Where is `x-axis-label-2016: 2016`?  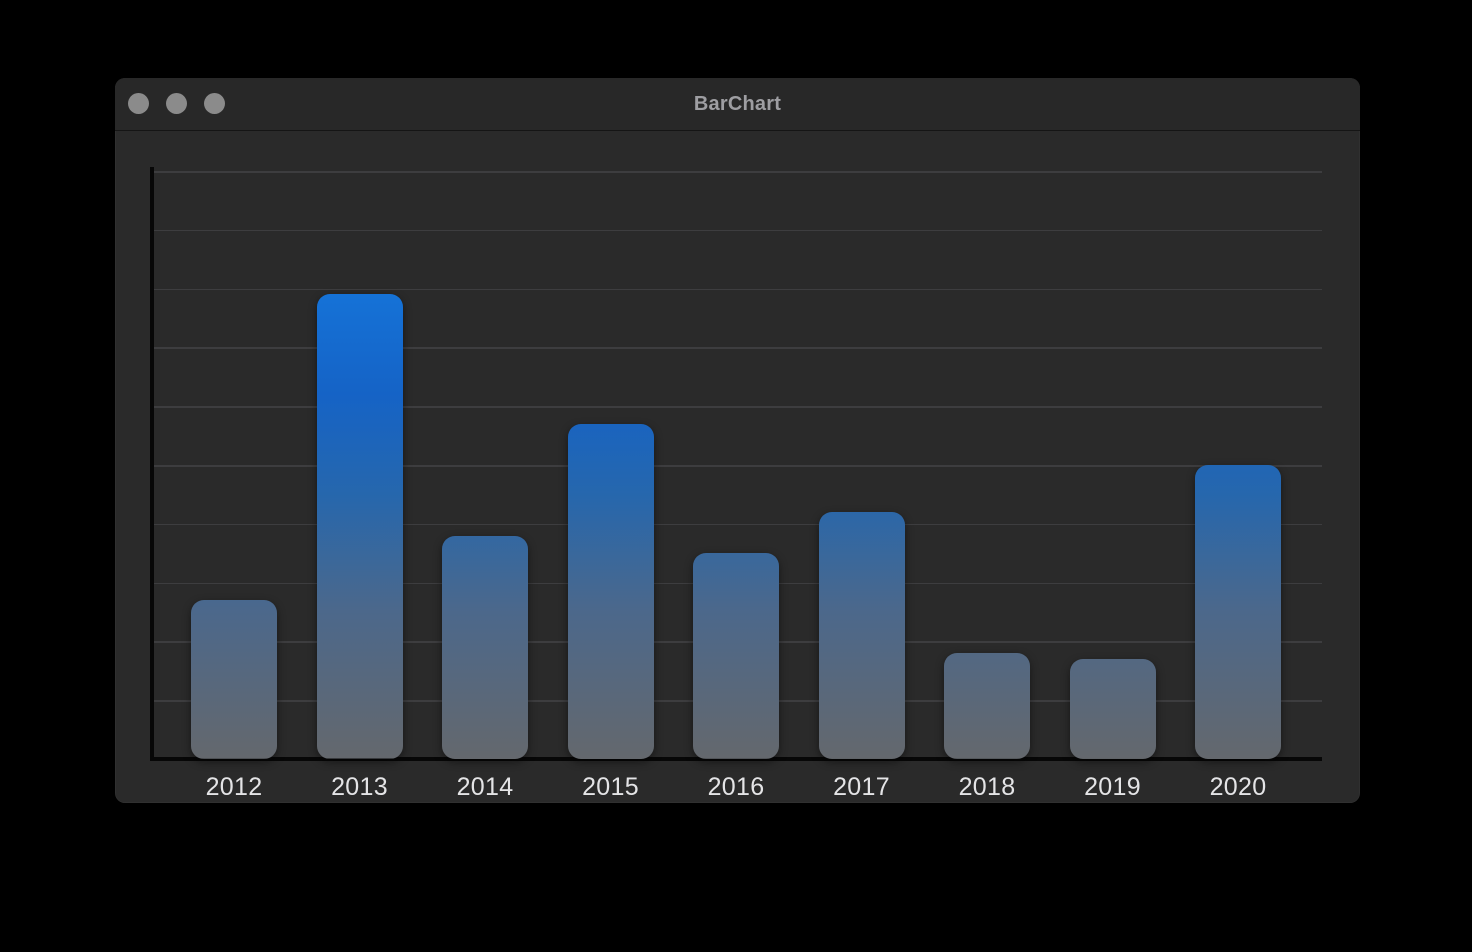
x-axis-label-2016: 2016 is located at coordinates (736, 787).